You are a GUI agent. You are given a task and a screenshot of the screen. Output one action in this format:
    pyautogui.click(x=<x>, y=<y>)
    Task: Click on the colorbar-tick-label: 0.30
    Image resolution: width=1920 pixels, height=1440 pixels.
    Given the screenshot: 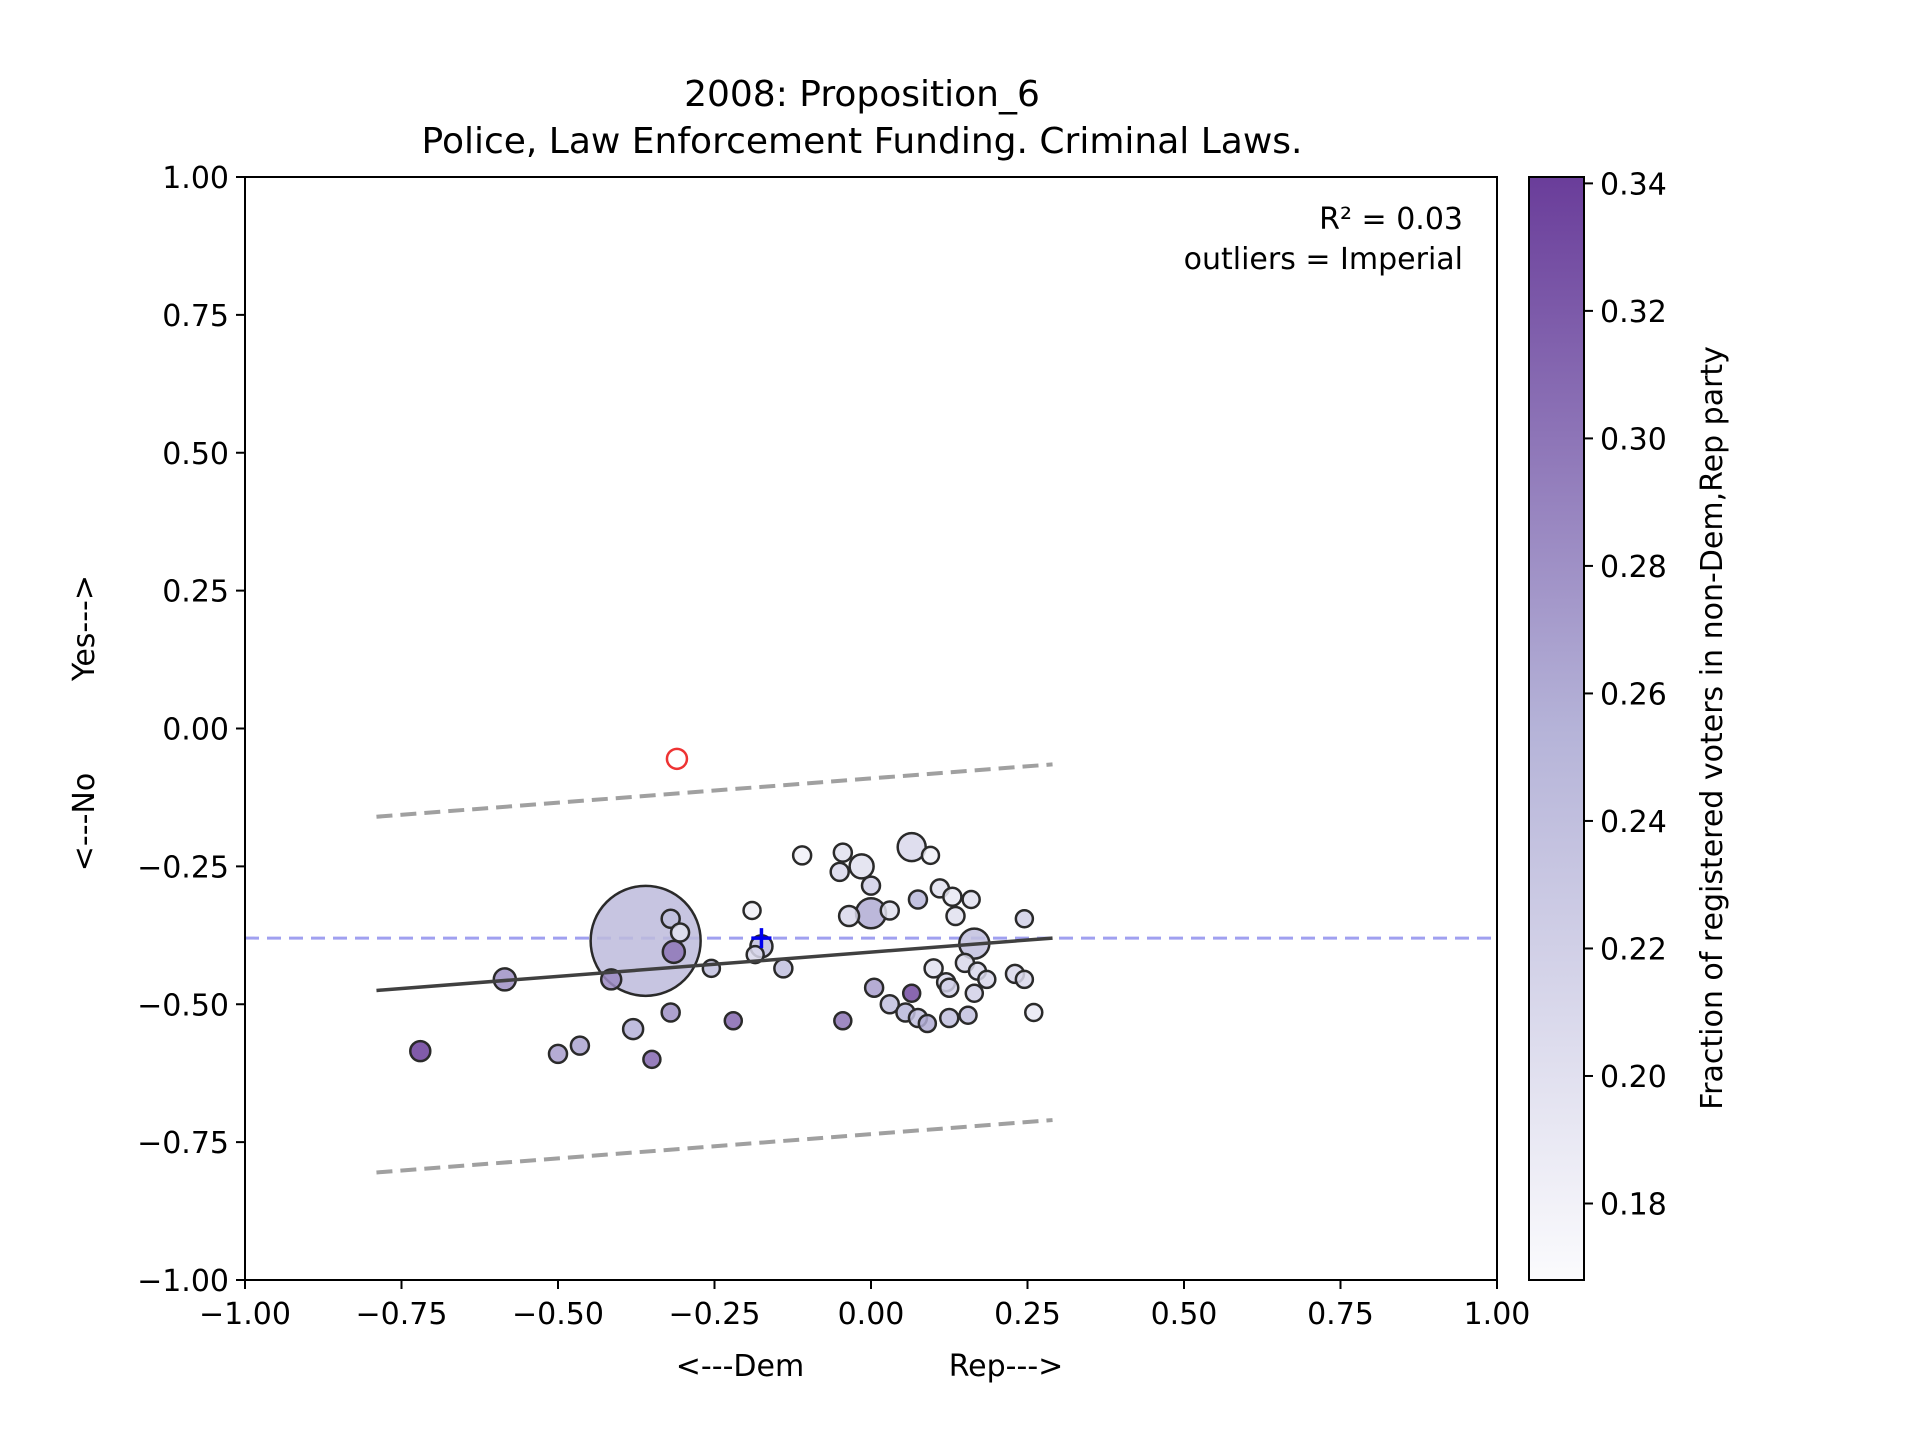 What is the action you would take?
    pyautogui.click(x=1633, y=439)
    